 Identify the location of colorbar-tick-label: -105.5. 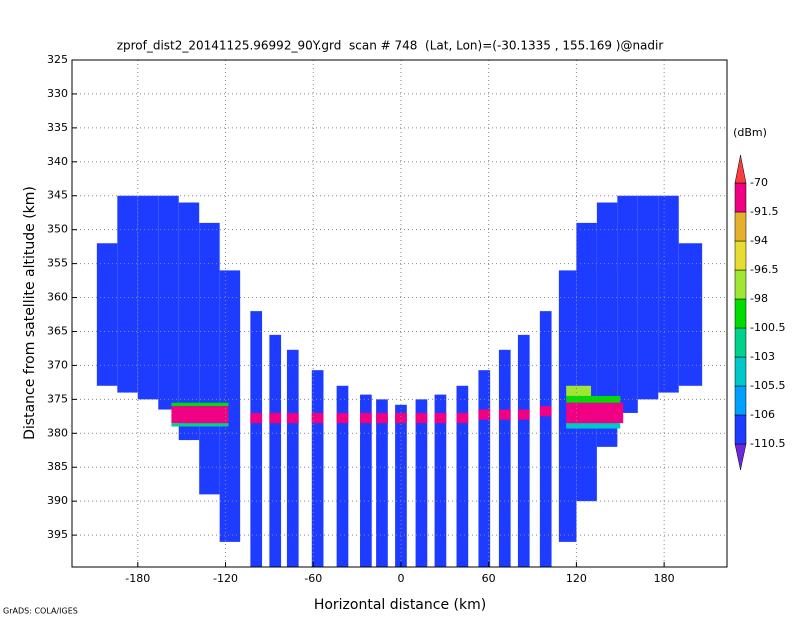
(767, 385).